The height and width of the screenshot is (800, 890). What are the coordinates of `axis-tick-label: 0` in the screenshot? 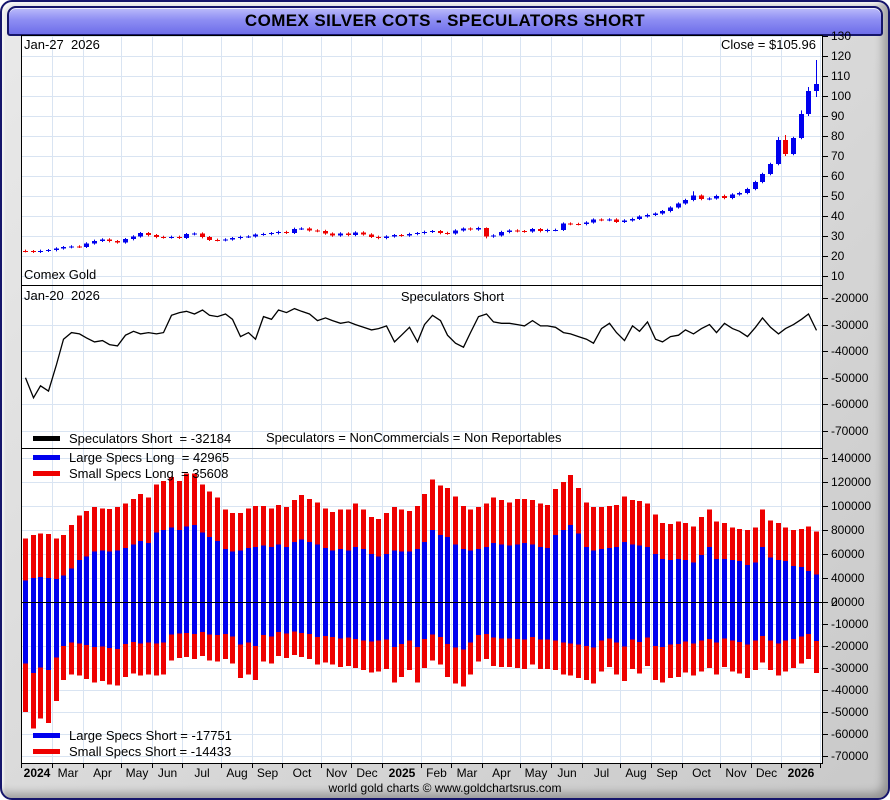 It's located at (834, 602).